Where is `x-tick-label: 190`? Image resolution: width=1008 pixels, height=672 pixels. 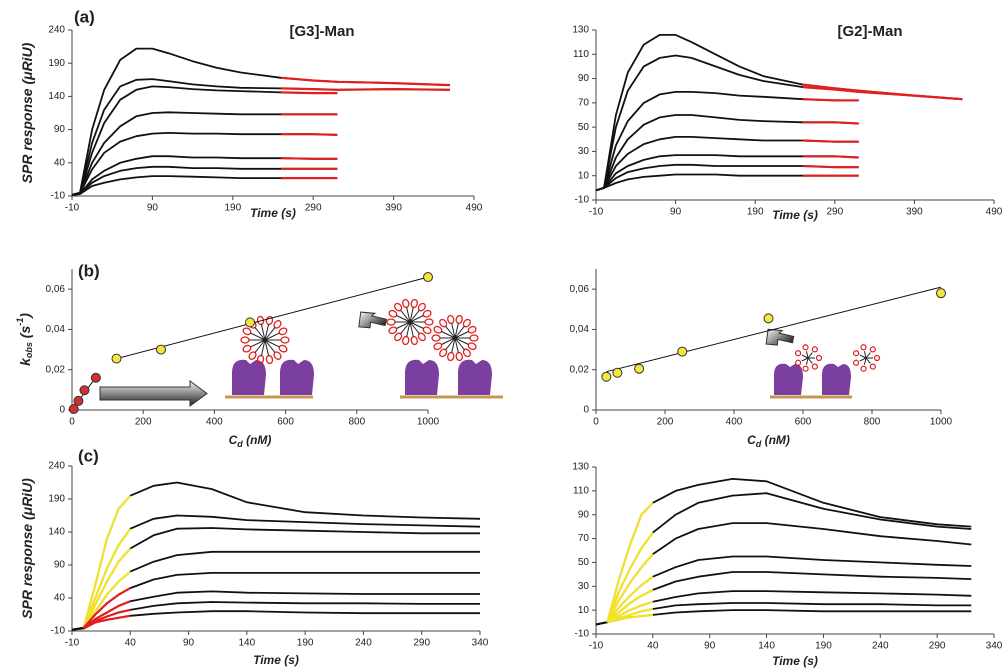 x-tick-label: 190 is located at coordinates (232, 208).